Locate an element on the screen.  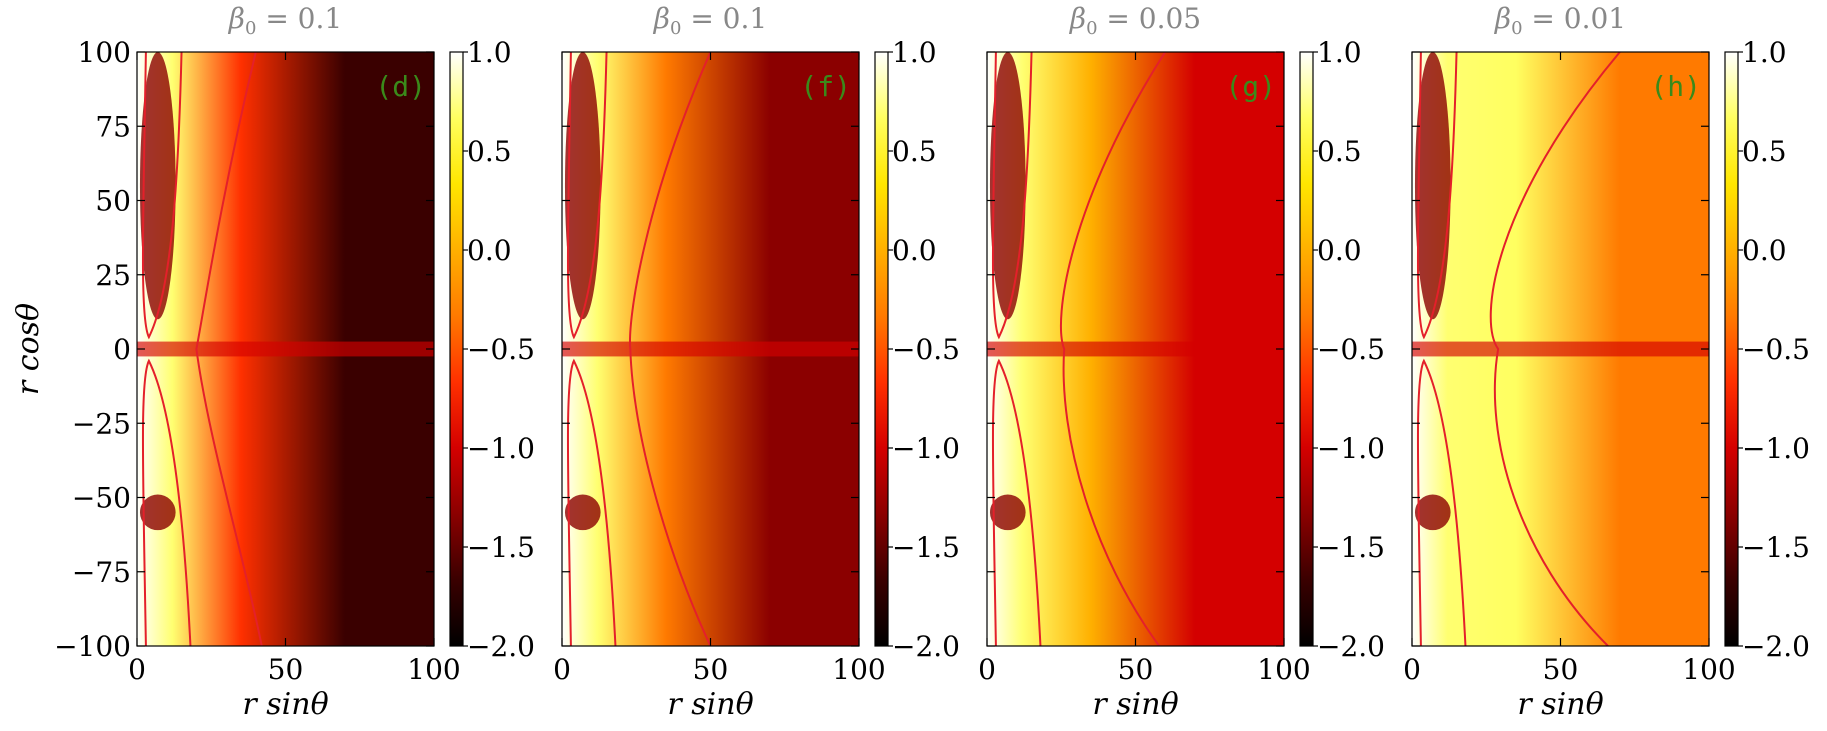
y-tick-label: 0 is located at coordinates (122, 349).